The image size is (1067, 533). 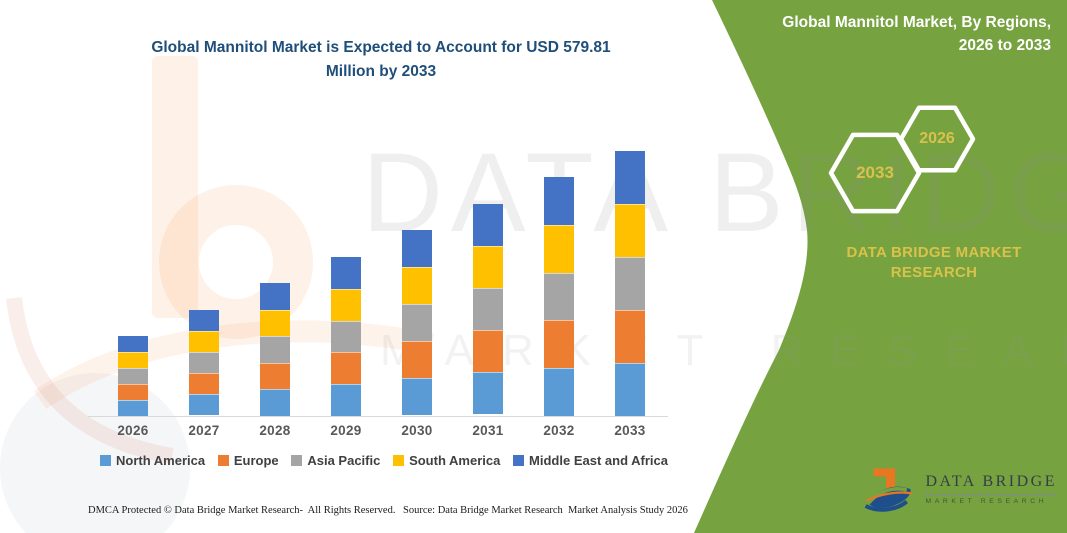 What do you see at coordinates (488, 430) in the screenshot?
I see `x-axis-label-2031: 2031` at bounding box center [488, 430].